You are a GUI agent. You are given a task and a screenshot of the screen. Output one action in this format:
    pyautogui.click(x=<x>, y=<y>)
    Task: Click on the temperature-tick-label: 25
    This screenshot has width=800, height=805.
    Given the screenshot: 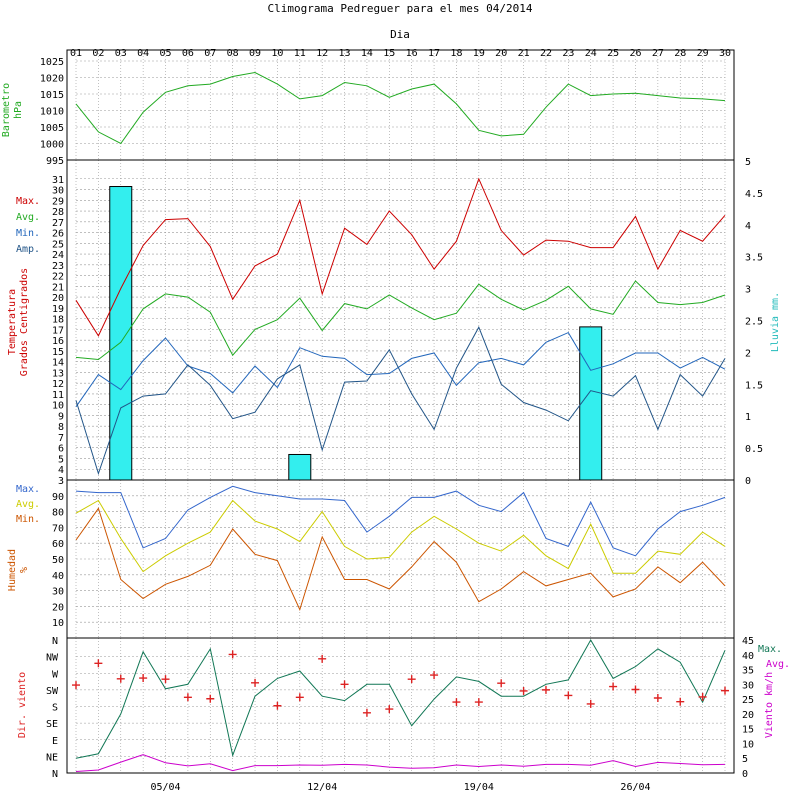 What is the action you would take?
    pyautogui.click(x=58, y=244)
    